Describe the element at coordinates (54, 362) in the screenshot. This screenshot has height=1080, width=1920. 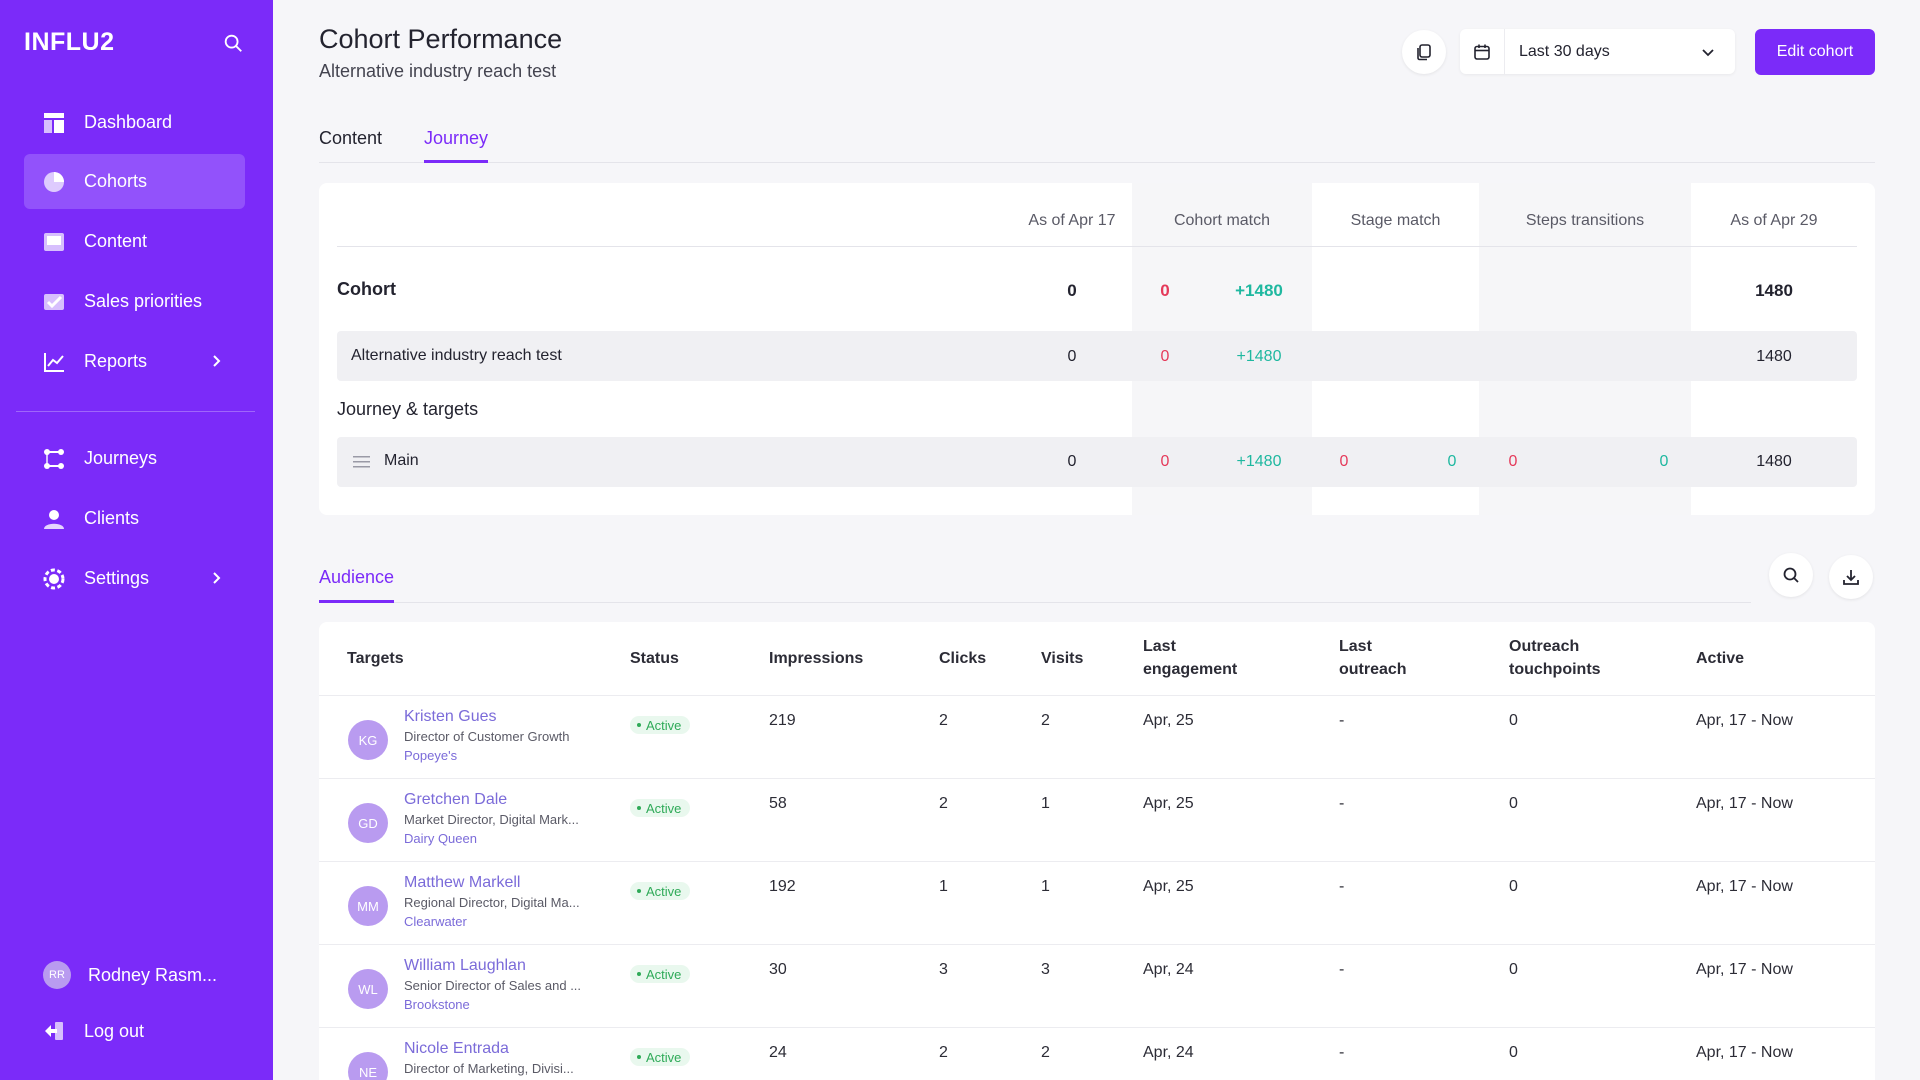
I see `line-chart-icon` at that location.